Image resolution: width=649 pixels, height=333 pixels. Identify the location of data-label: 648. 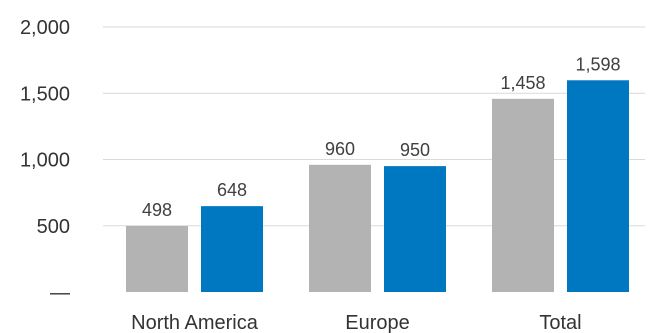
(232, 190).